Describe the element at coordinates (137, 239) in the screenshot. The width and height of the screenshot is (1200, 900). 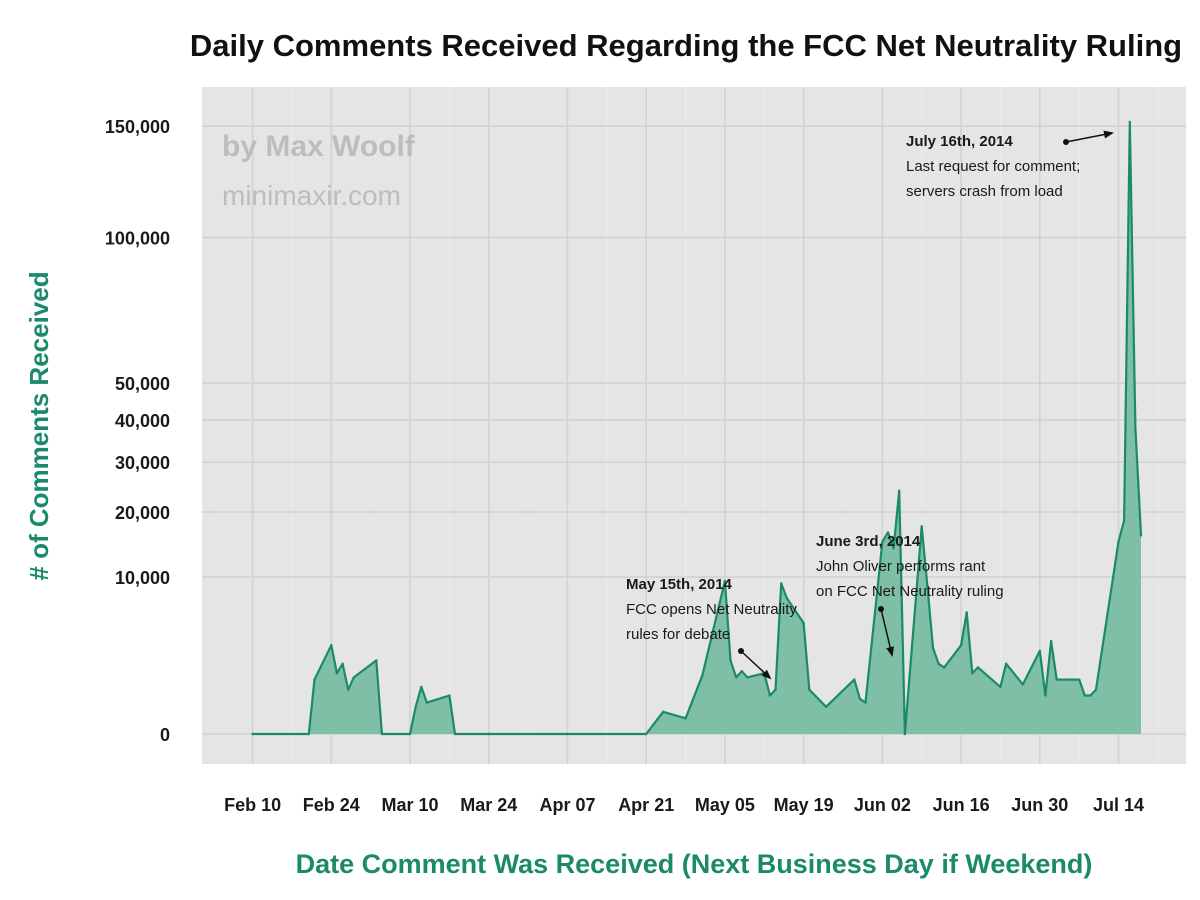
I see `y-tick-label: 100,000` at that location.